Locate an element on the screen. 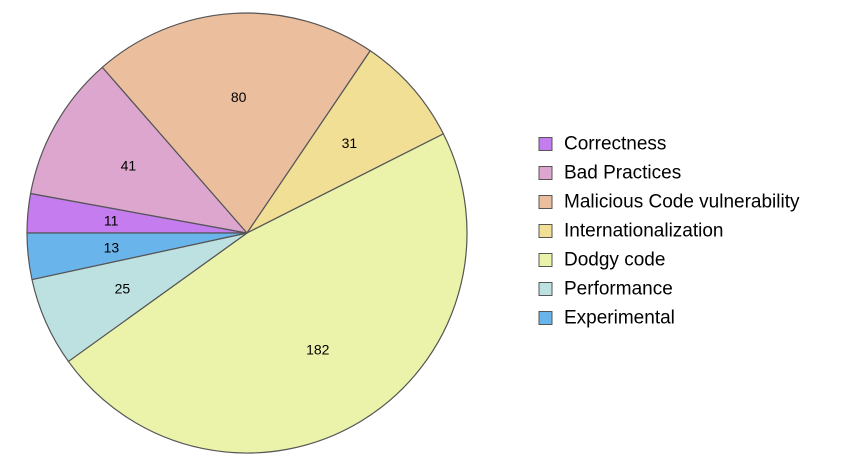  legend-swatch-correctness is located at coordinates (545, 144).